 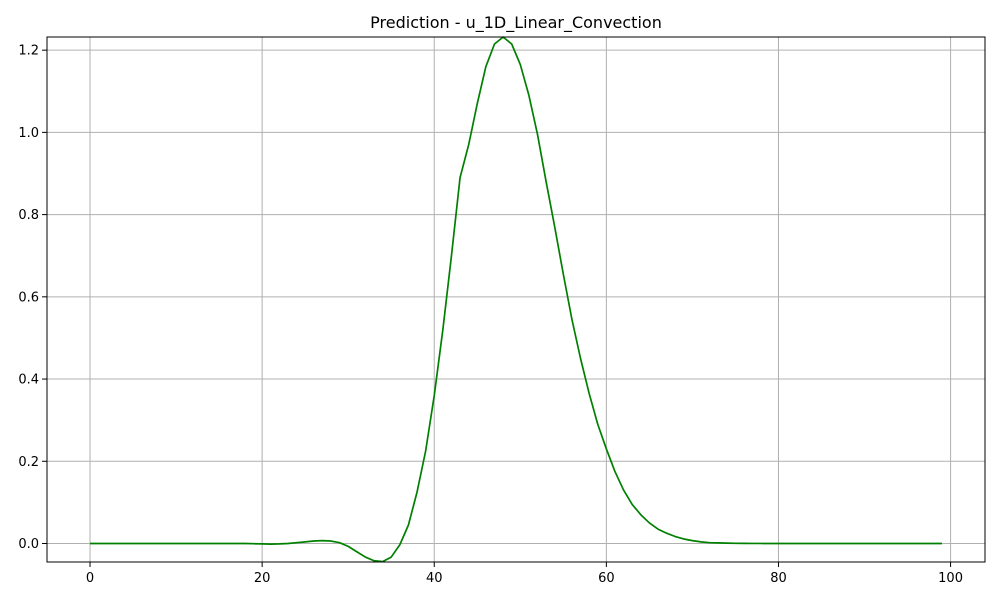 What do you see at coordinates (28, 297) in the screenshot?
I see `y-tick-label: 0.6` at bounding box center [28, 297].